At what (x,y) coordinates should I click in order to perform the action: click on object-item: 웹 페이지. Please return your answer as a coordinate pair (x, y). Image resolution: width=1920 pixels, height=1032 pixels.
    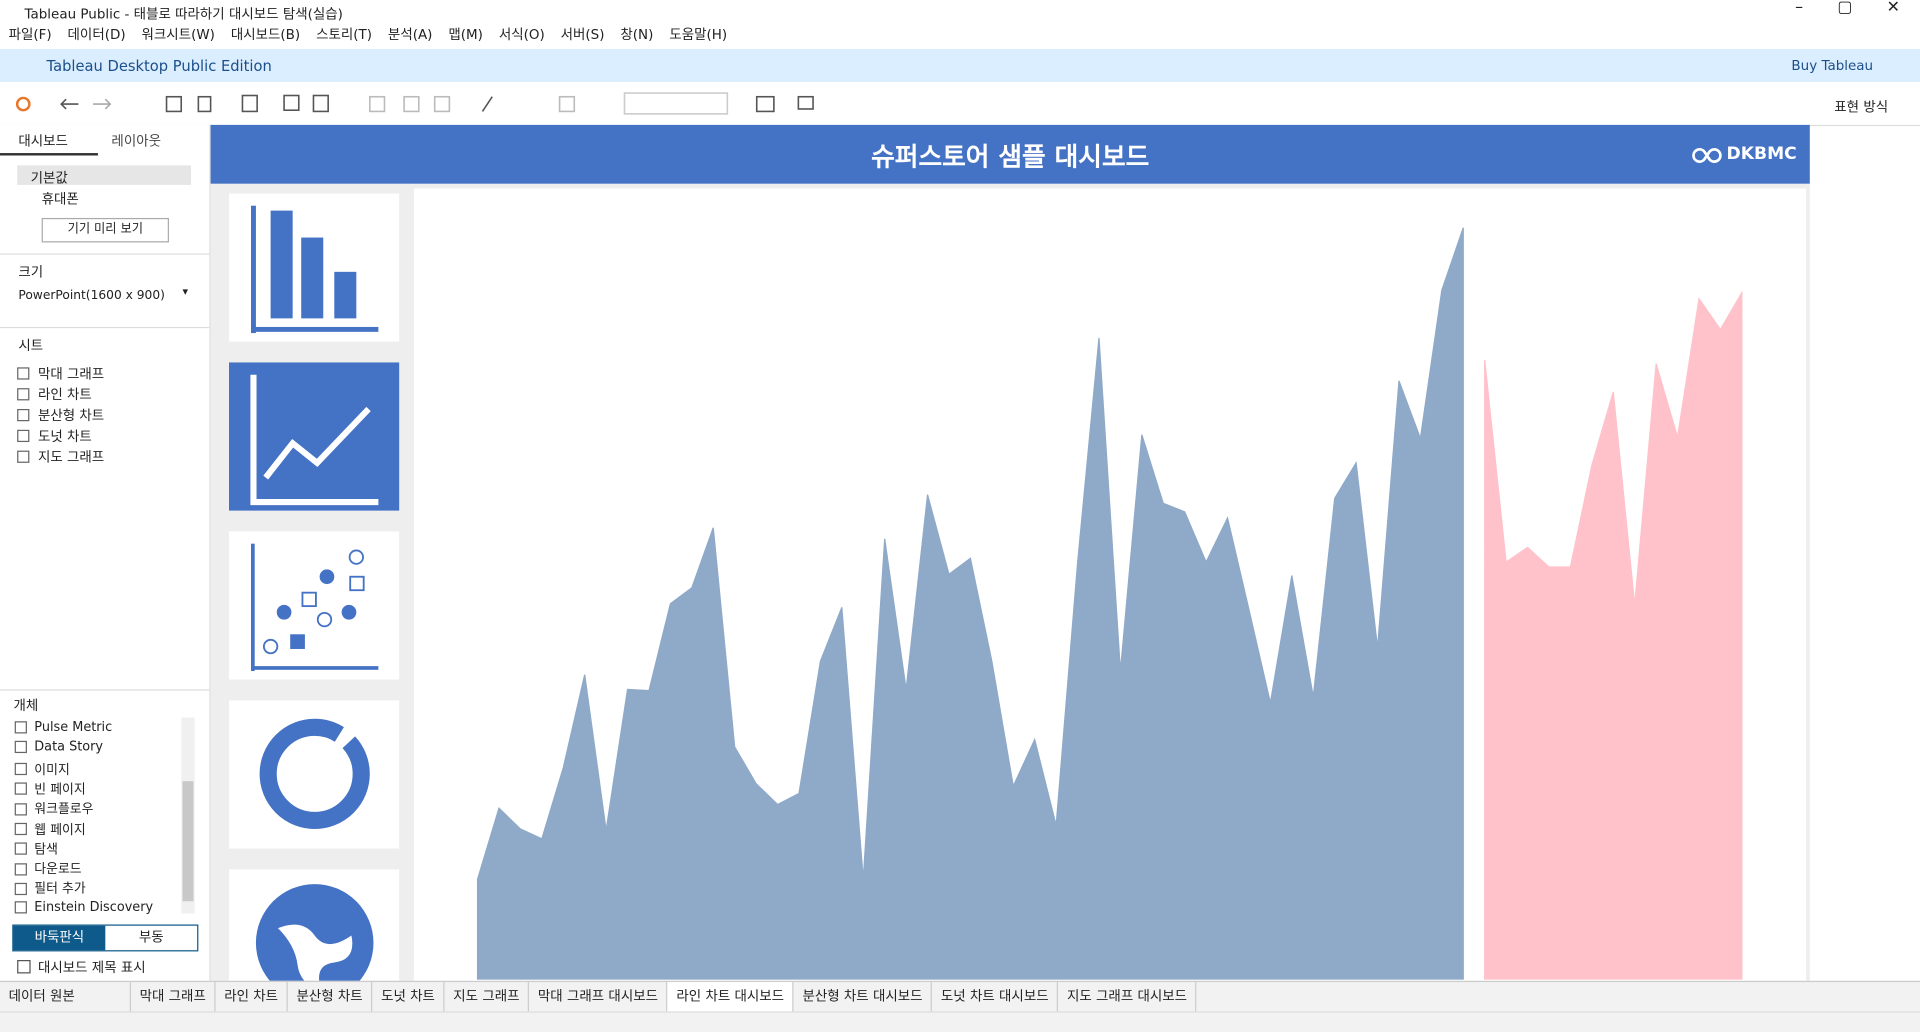
    Looking at the image, I should click on (50, 829).